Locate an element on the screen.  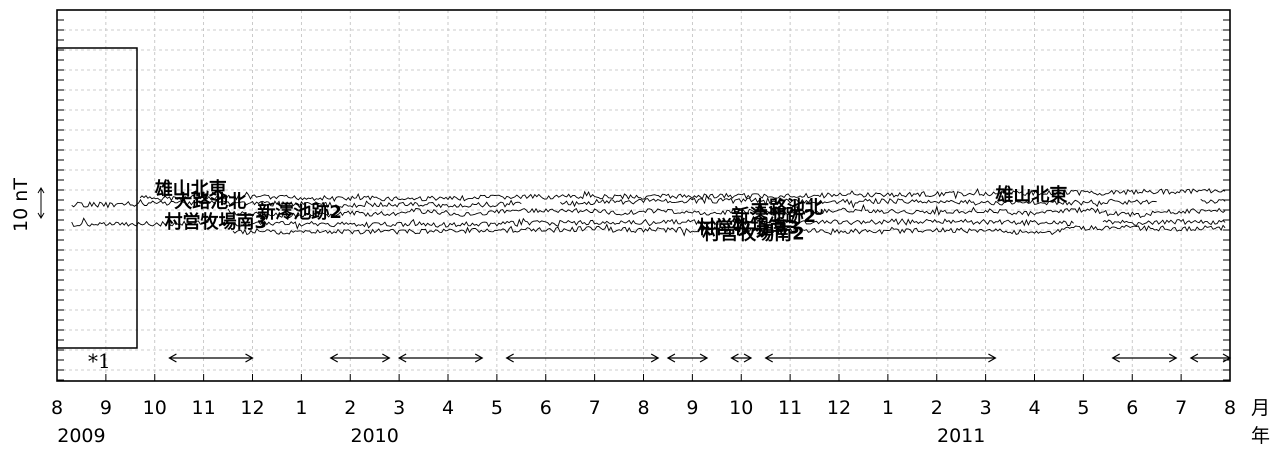
note-box is located at coordinates (97, 198).